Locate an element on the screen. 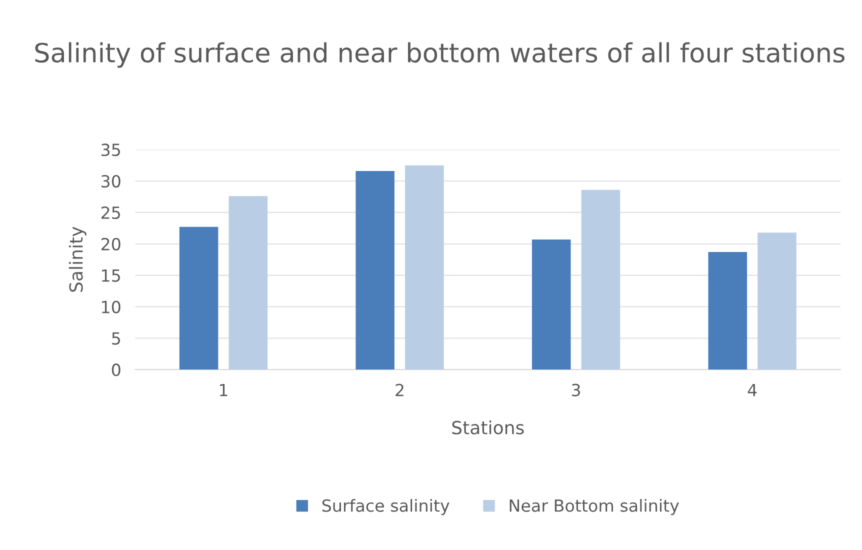  x-axis-title: Stations is located at coordinates (488, 427).